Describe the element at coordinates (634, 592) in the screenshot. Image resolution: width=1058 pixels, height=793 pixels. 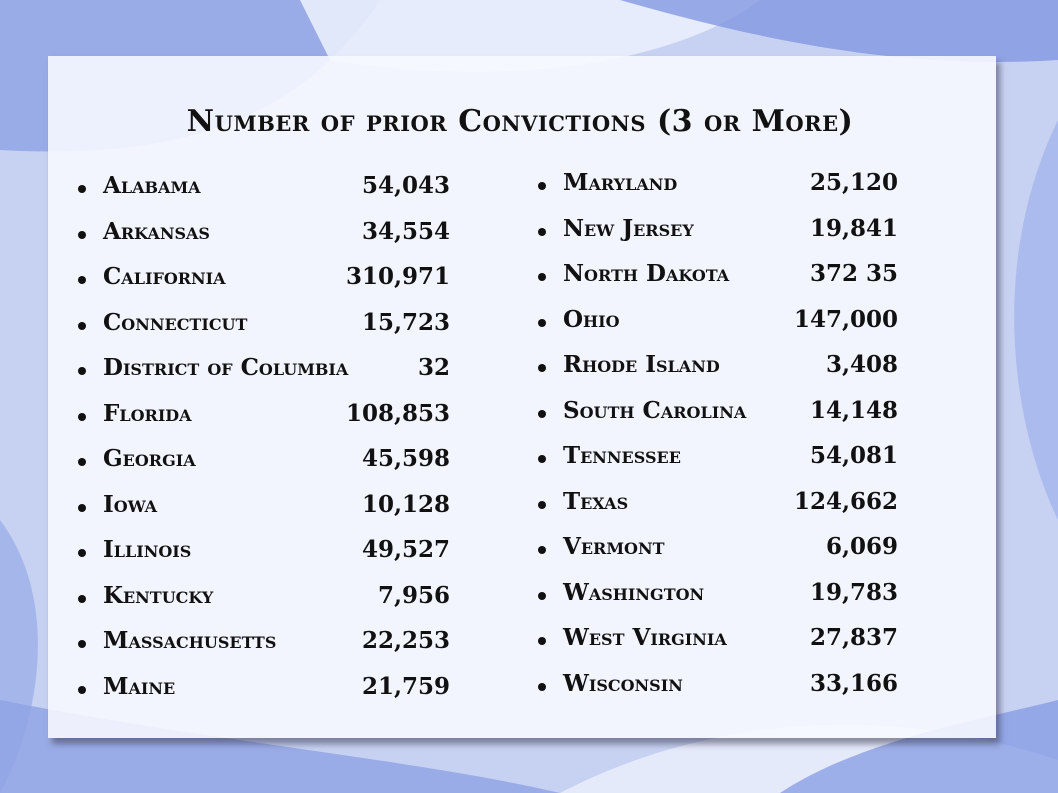
I see `state-name: Washington` at that location.